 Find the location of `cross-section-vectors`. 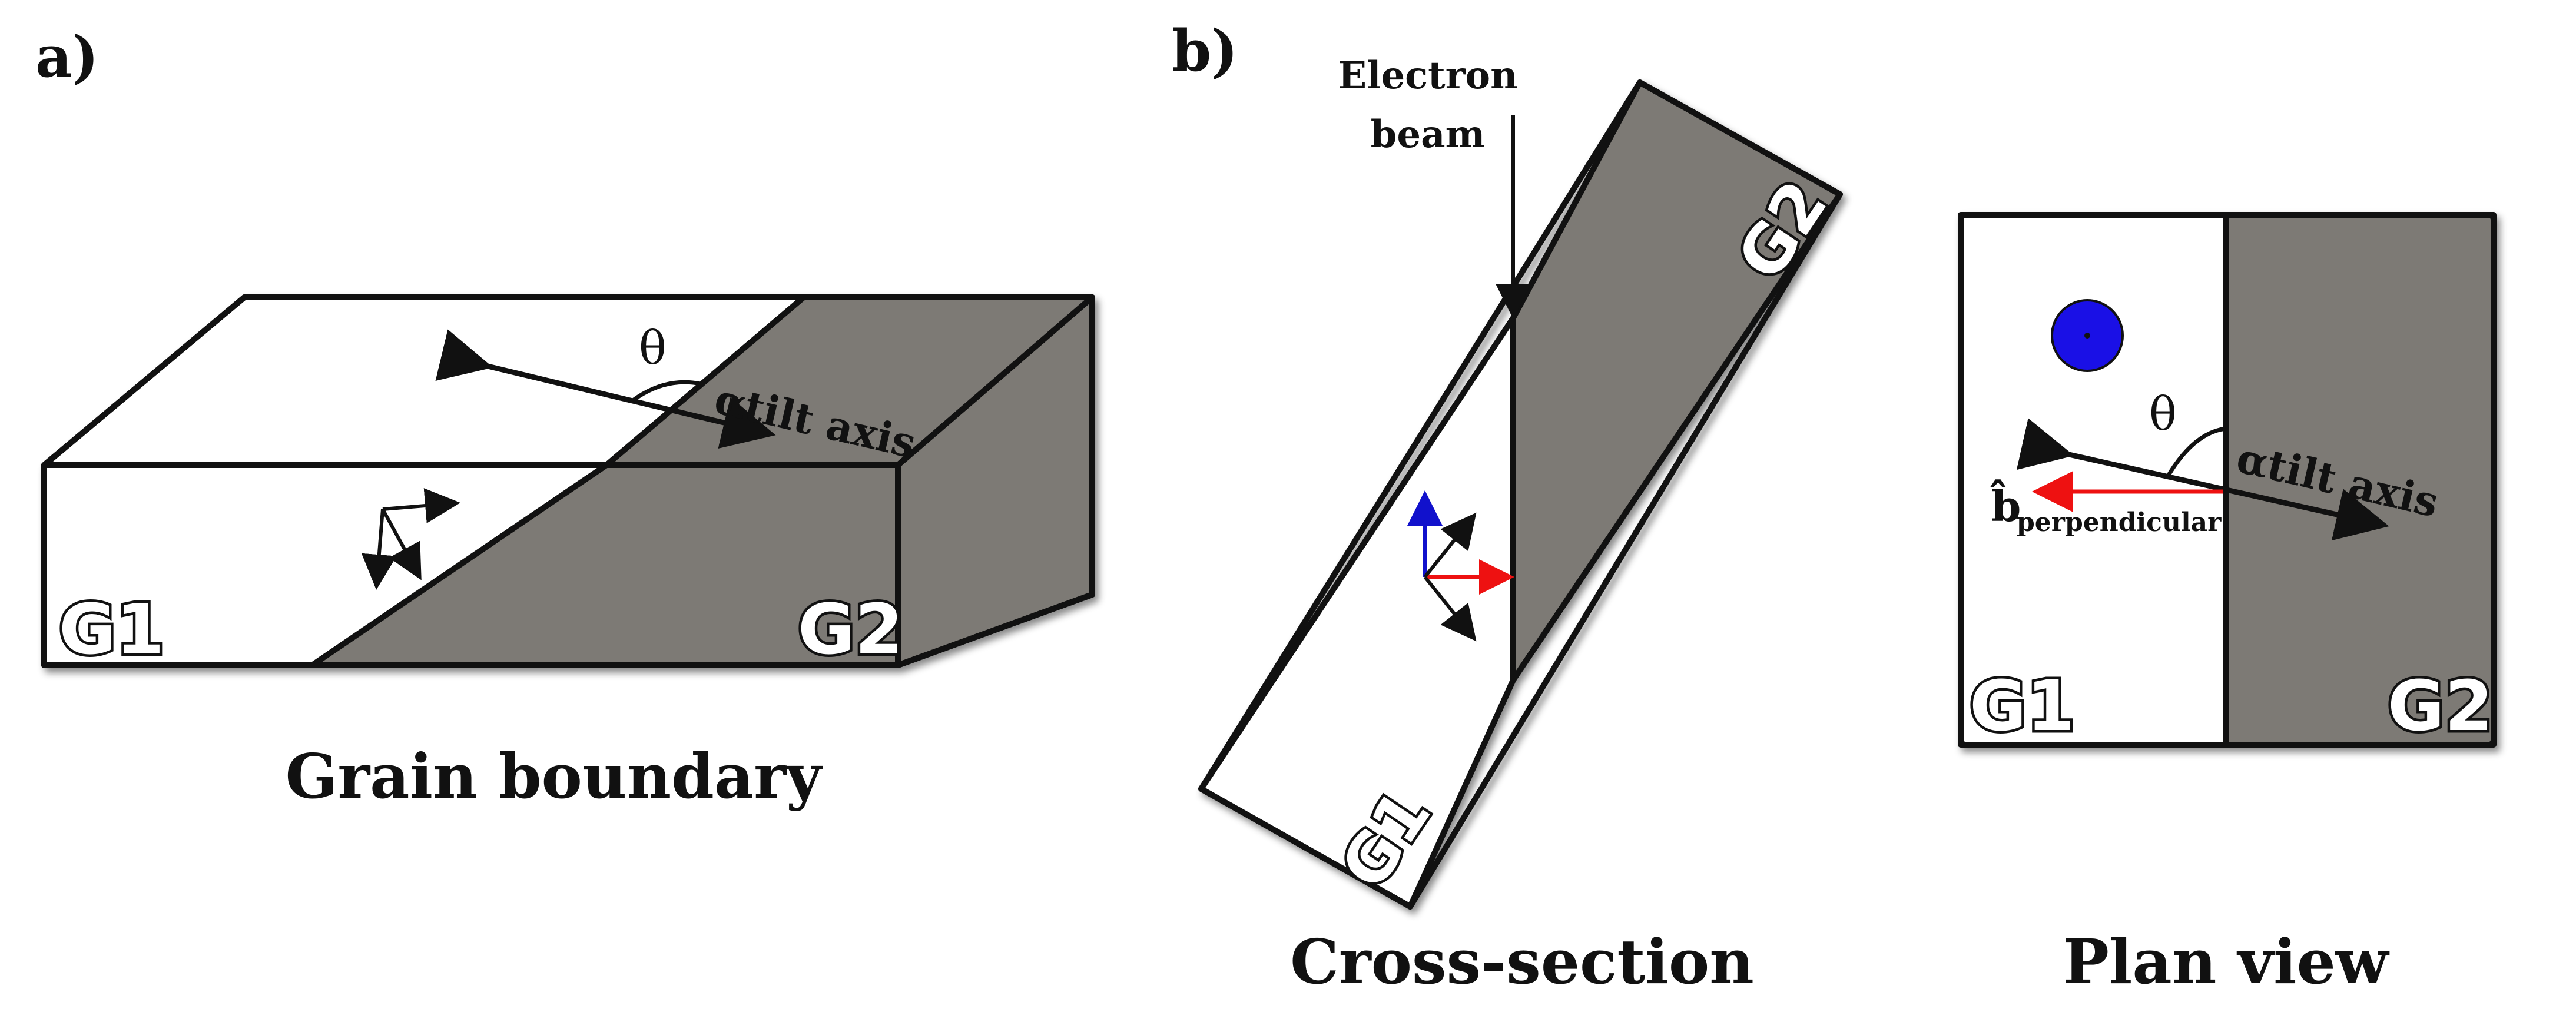

cross-section-vectors is located at coordinates (1460, 566).